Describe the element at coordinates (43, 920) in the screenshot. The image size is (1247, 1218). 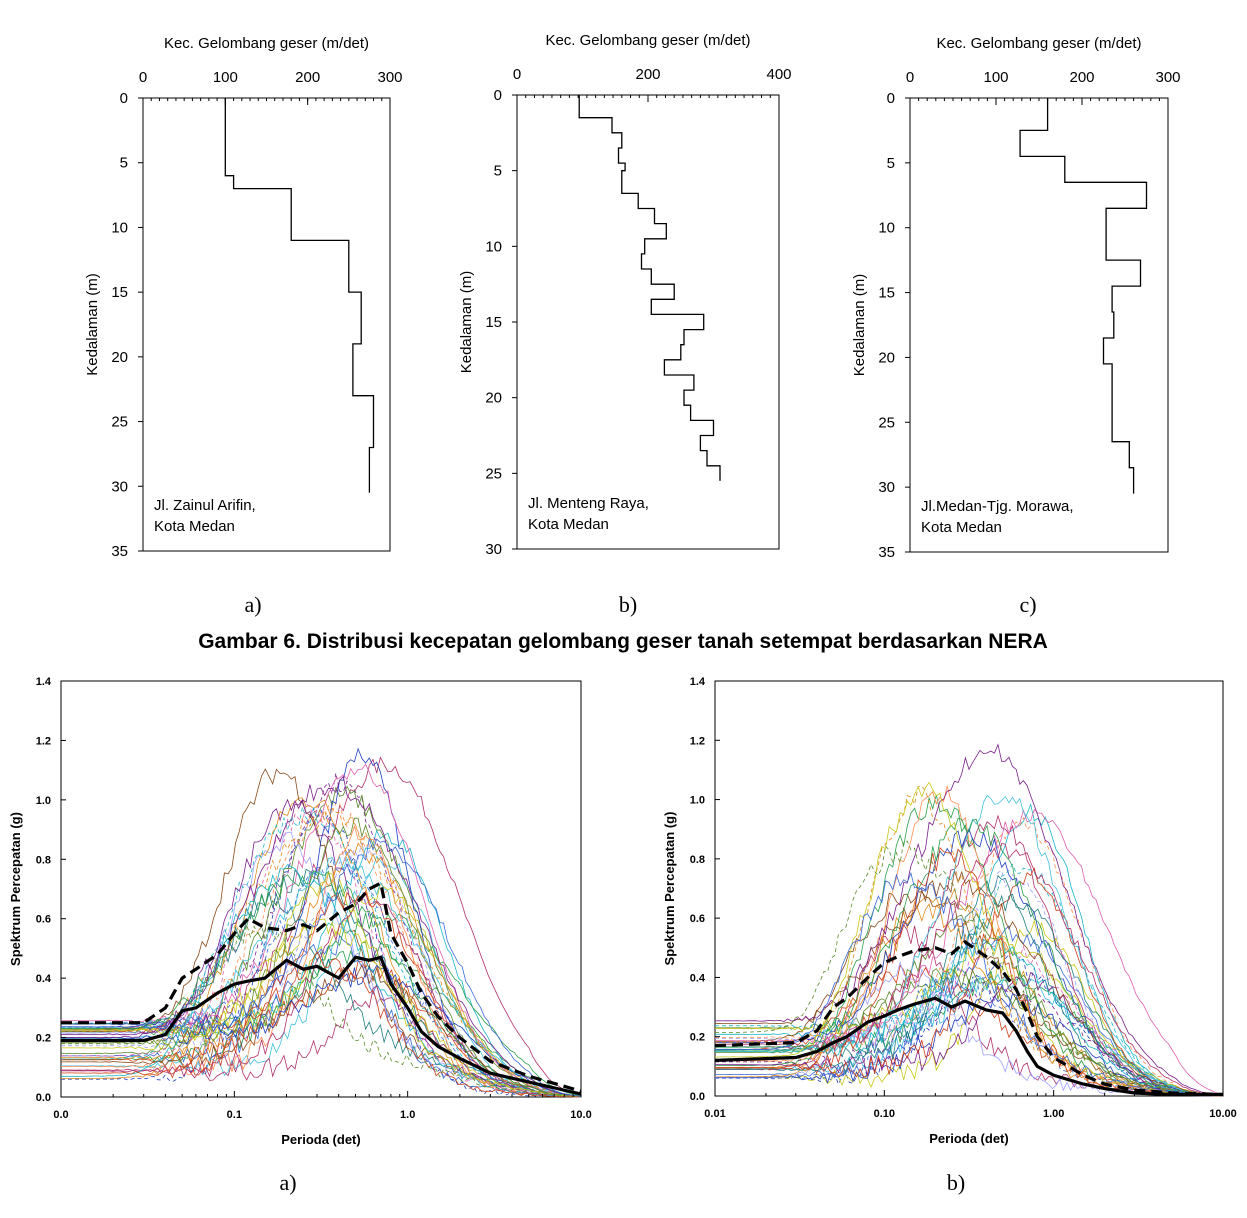
I see `y-tick-label: 0.6` at that location.